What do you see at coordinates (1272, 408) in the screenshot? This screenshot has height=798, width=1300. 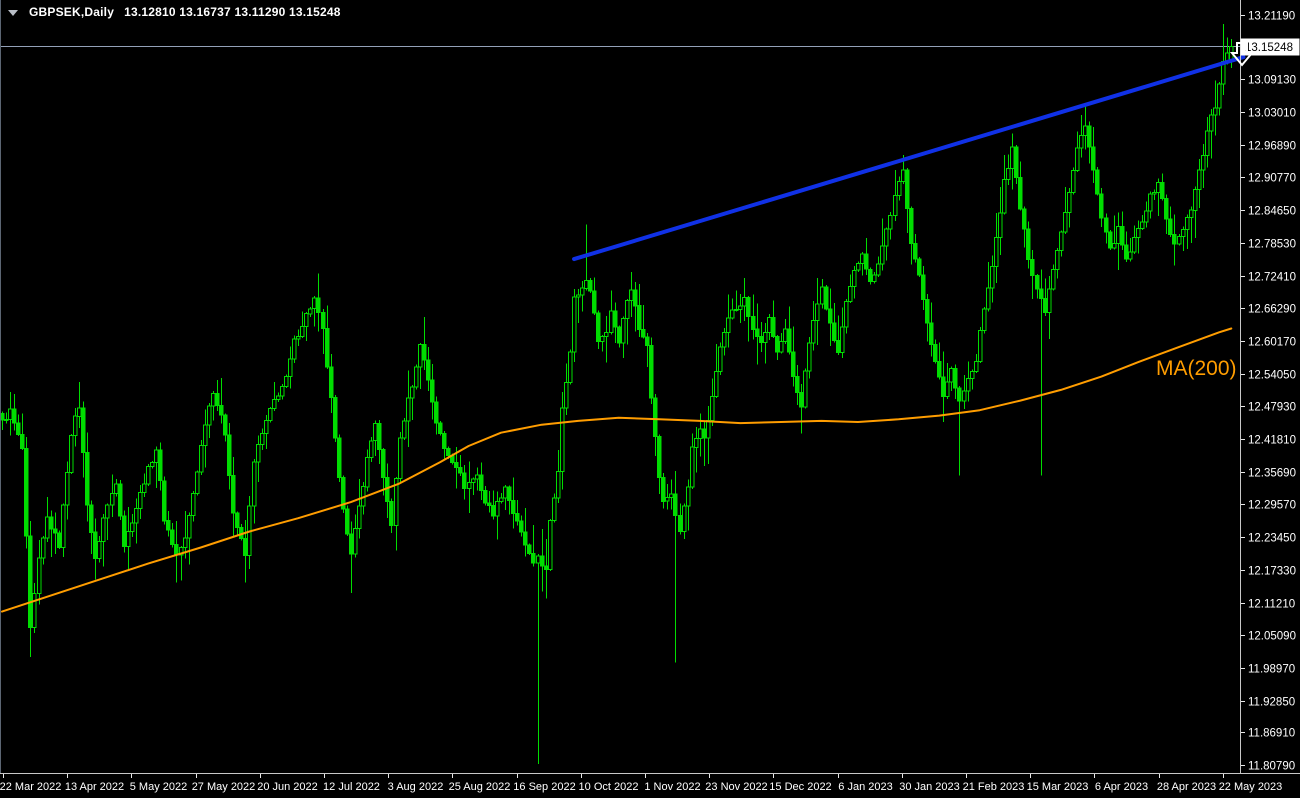 I see `price-tick-label: 12.47930` at bounding box center [1272, 408].